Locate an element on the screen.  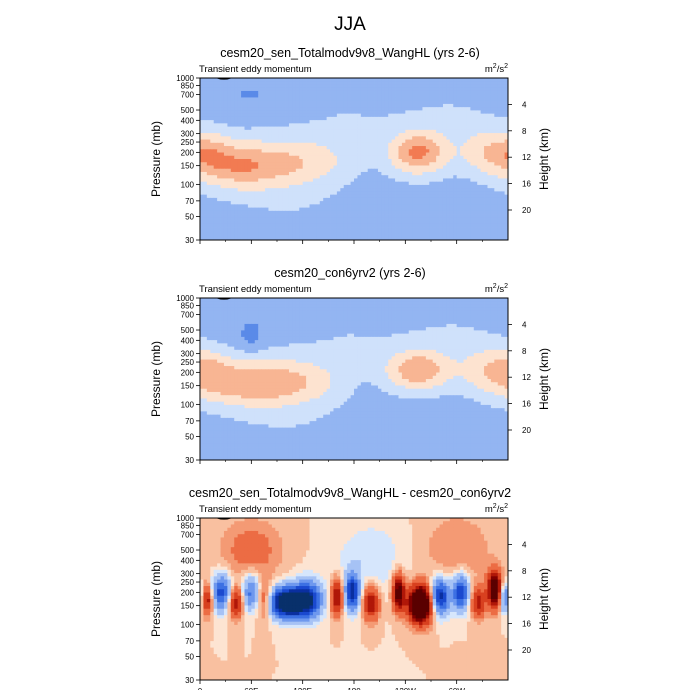
y-tick-label: 850 is located at coordinates (188, 86).